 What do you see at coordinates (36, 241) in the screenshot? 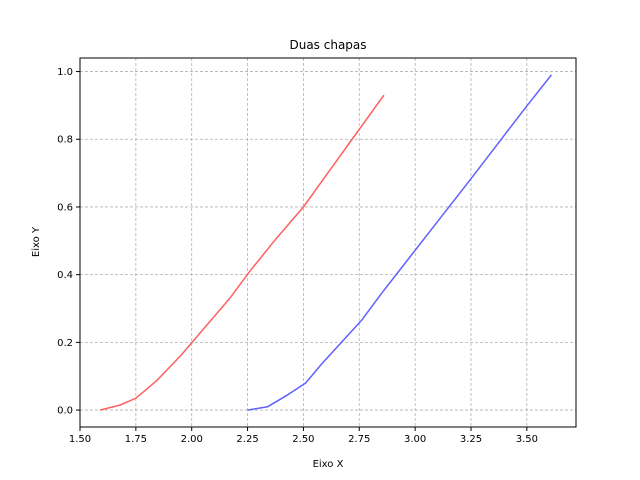
I see `y-axis-label: Eixo Y` at bounding box center [36, 241].